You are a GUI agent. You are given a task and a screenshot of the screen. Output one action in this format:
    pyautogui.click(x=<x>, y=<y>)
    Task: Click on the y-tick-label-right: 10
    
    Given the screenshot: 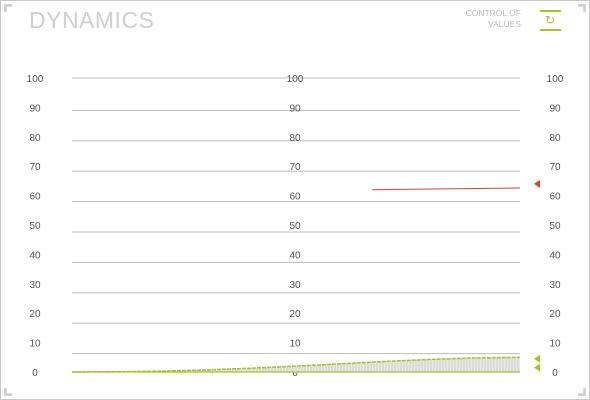 What is the action you would take?
    pyautogui.click(x=555, y=344)
    